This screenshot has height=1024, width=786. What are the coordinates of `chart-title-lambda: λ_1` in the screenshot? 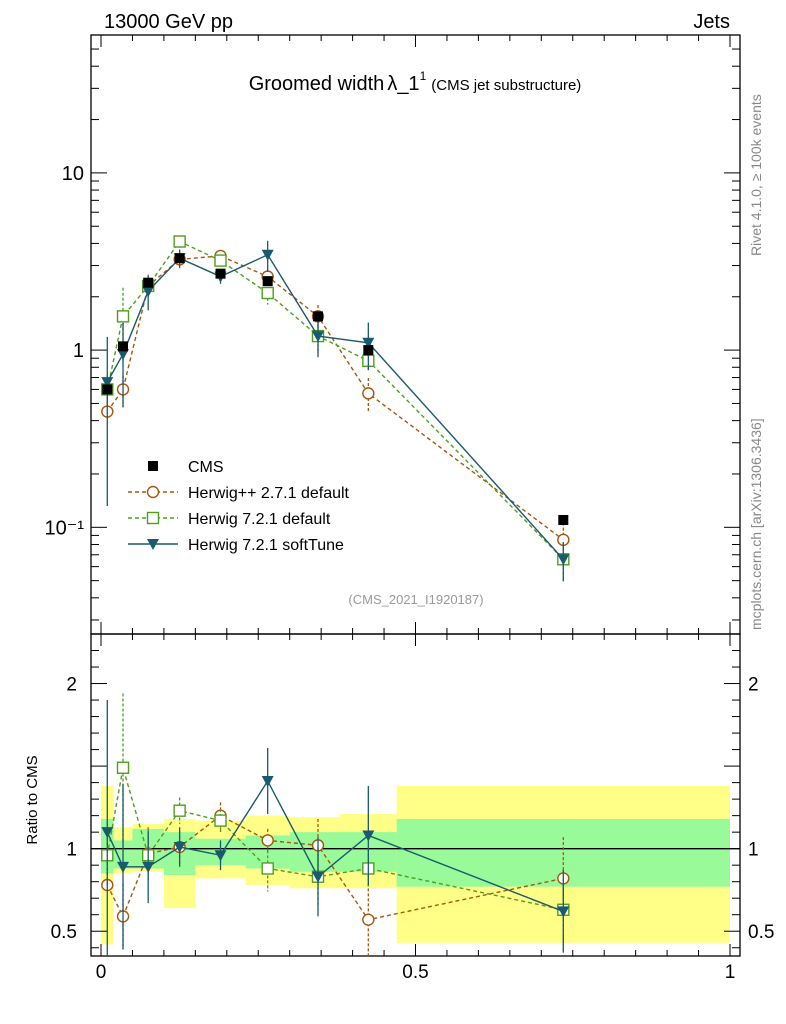 It's located at (403, 84).